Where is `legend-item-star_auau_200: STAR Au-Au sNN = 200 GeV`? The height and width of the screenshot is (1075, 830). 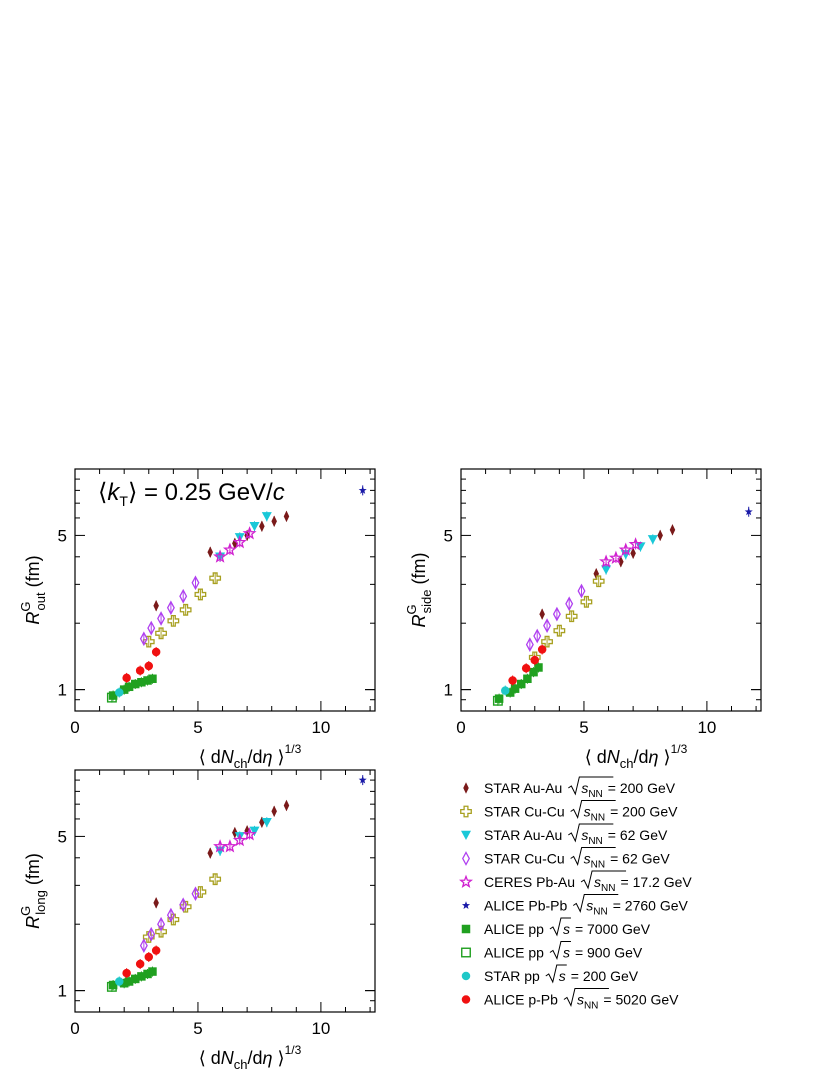
legend-item-star_auau_200: STAR Au-Au sNN = 200 GeV is located at coordinates (569, 788).